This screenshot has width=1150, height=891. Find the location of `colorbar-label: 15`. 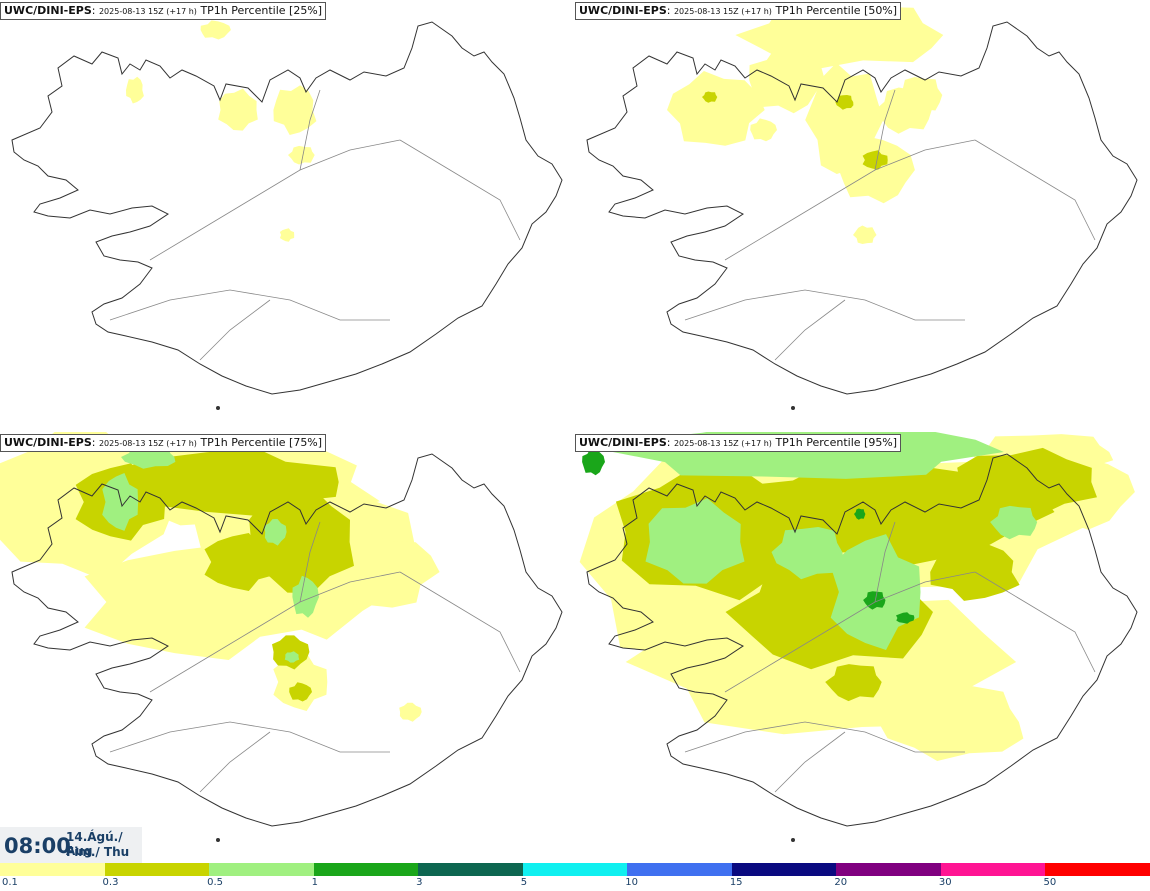

colorbar-label: 15 is located at coordinates (736, 882).